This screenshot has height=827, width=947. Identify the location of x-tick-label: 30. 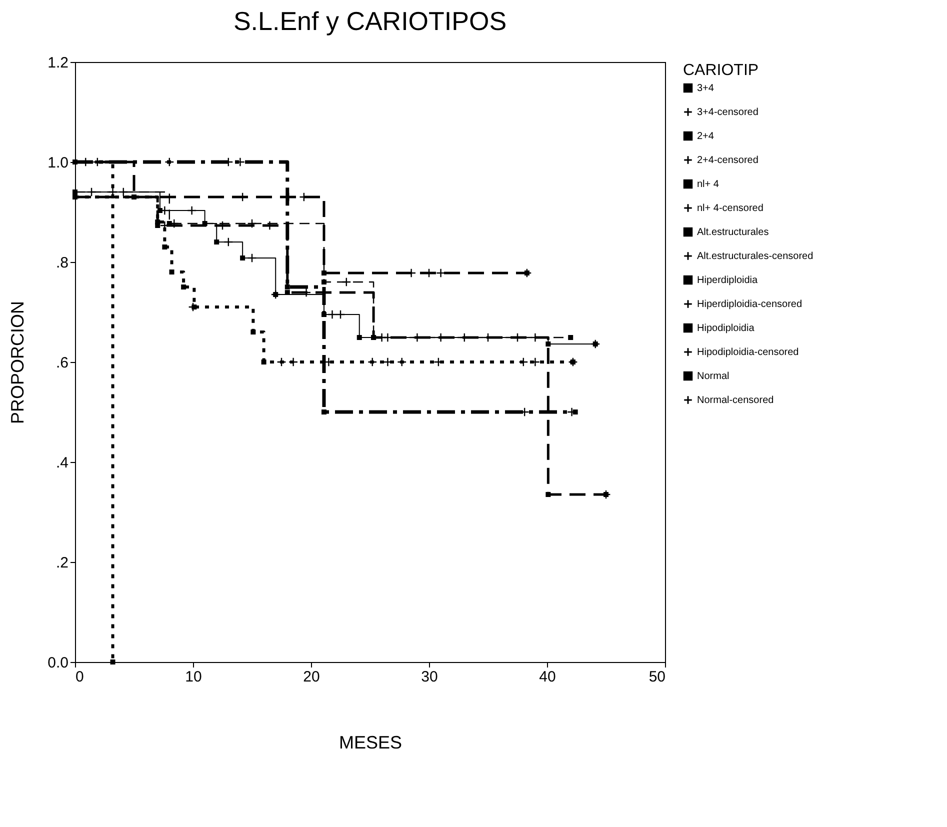
(429, 677).